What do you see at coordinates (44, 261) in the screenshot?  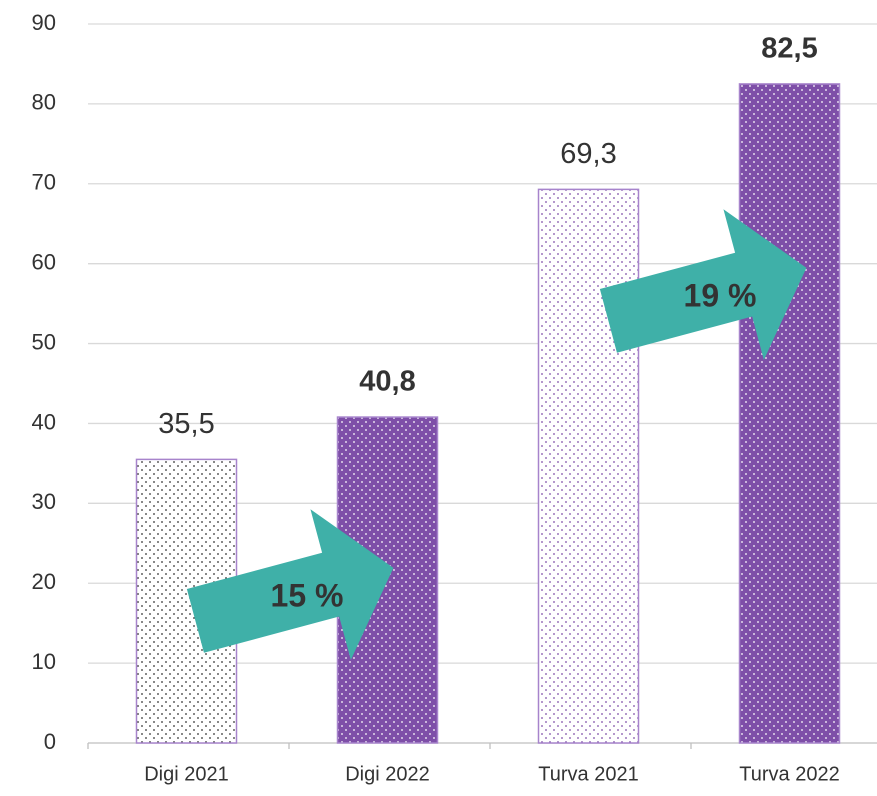 I see `y-tick-label: 60` at bounding box center [44, 261].